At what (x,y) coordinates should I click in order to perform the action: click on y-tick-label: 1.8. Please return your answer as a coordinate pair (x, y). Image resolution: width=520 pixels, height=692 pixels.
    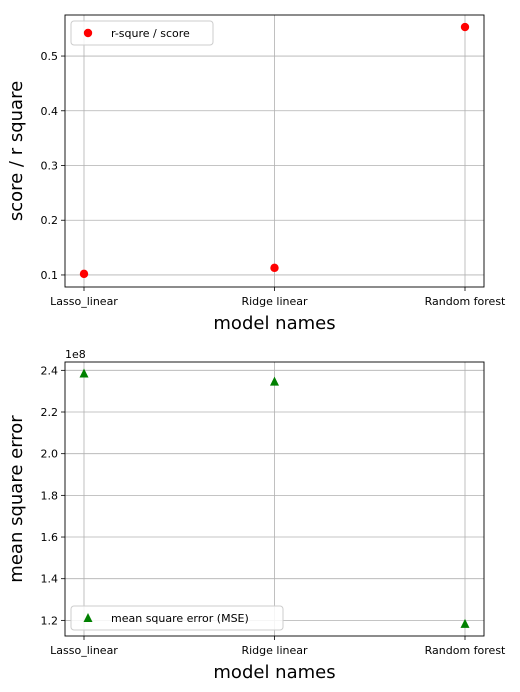
    Looking at the image, I should click on (50, 495).